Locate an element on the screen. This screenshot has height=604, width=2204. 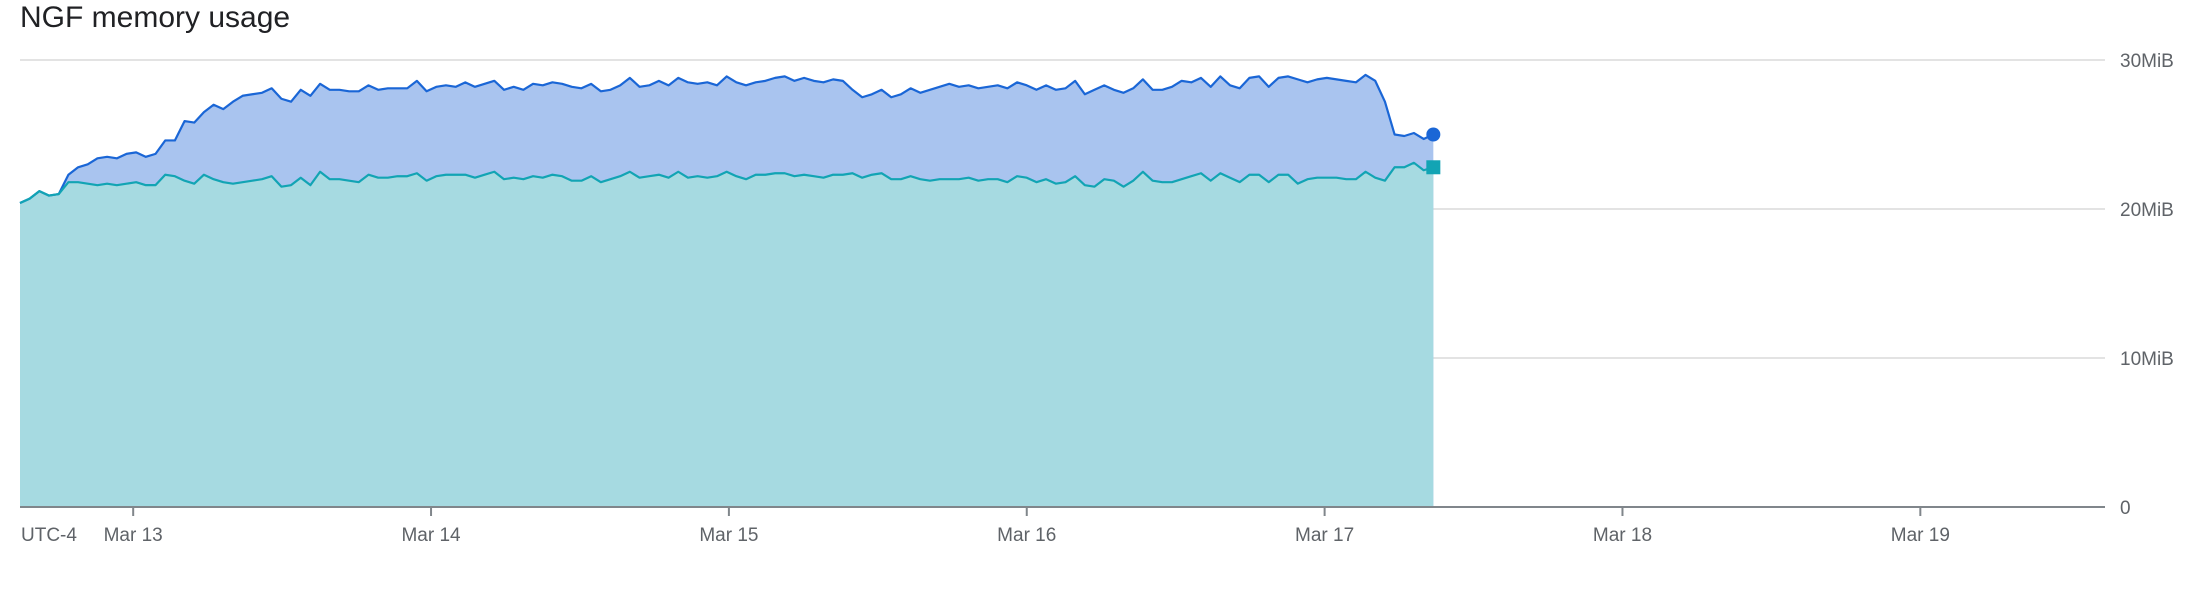
x-tick-label: Mar 13 is located at coordinates (133, 535).